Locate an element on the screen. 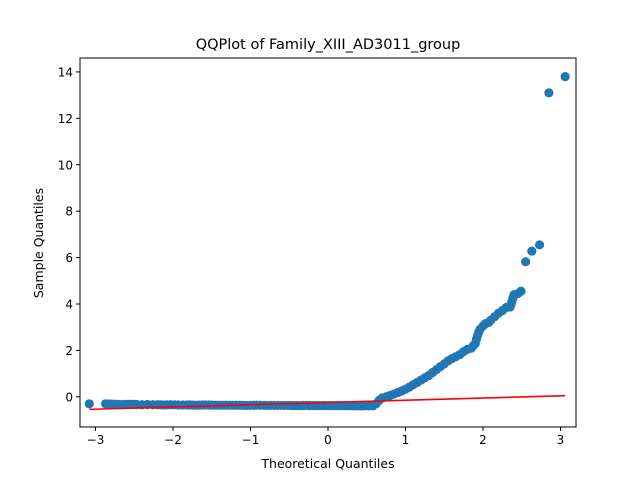 This screenshot has height=480, width=640. reference-line is located at coordinates (327, 402).